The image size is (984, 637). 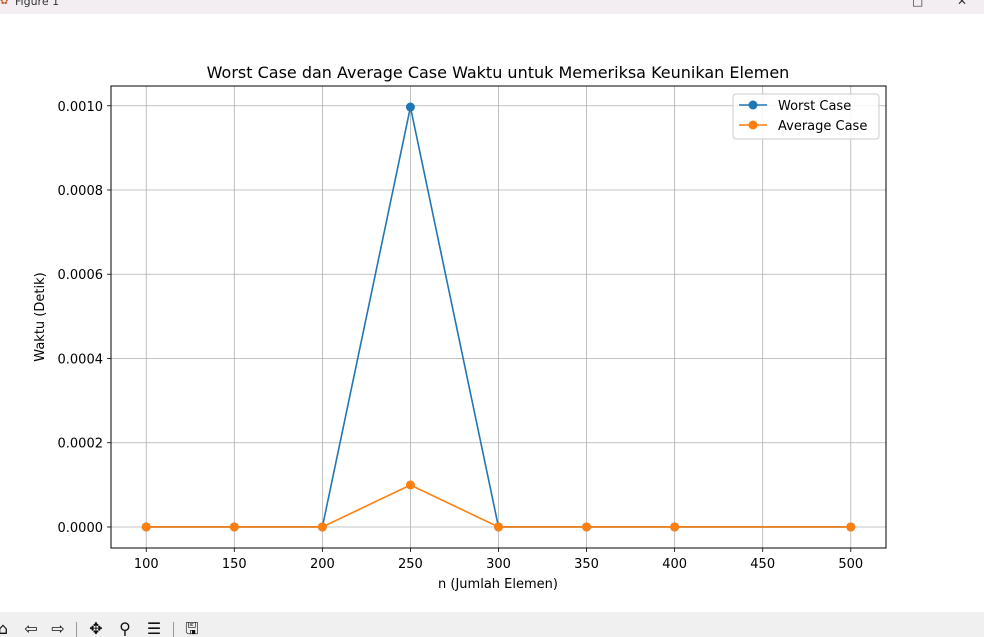 What do you see at coordinates (31, 628) in the screenshot?
I see `back-icon: ⇦` at bounding box center [31, 628].